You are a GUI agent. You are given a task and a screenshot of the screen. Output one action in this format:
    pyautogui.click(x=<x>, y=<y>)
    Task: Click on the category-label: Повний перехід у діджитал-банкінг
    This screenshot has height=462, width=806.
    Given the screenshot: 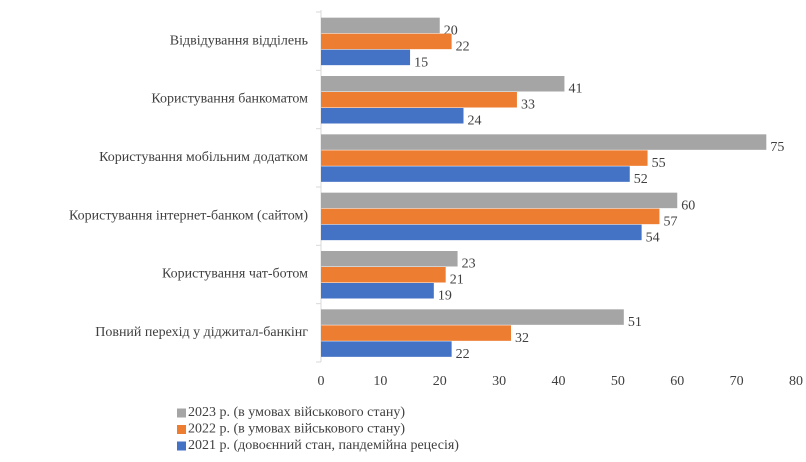 What is the action you would take?
    pyautogui.click(x=201, y=332)
    